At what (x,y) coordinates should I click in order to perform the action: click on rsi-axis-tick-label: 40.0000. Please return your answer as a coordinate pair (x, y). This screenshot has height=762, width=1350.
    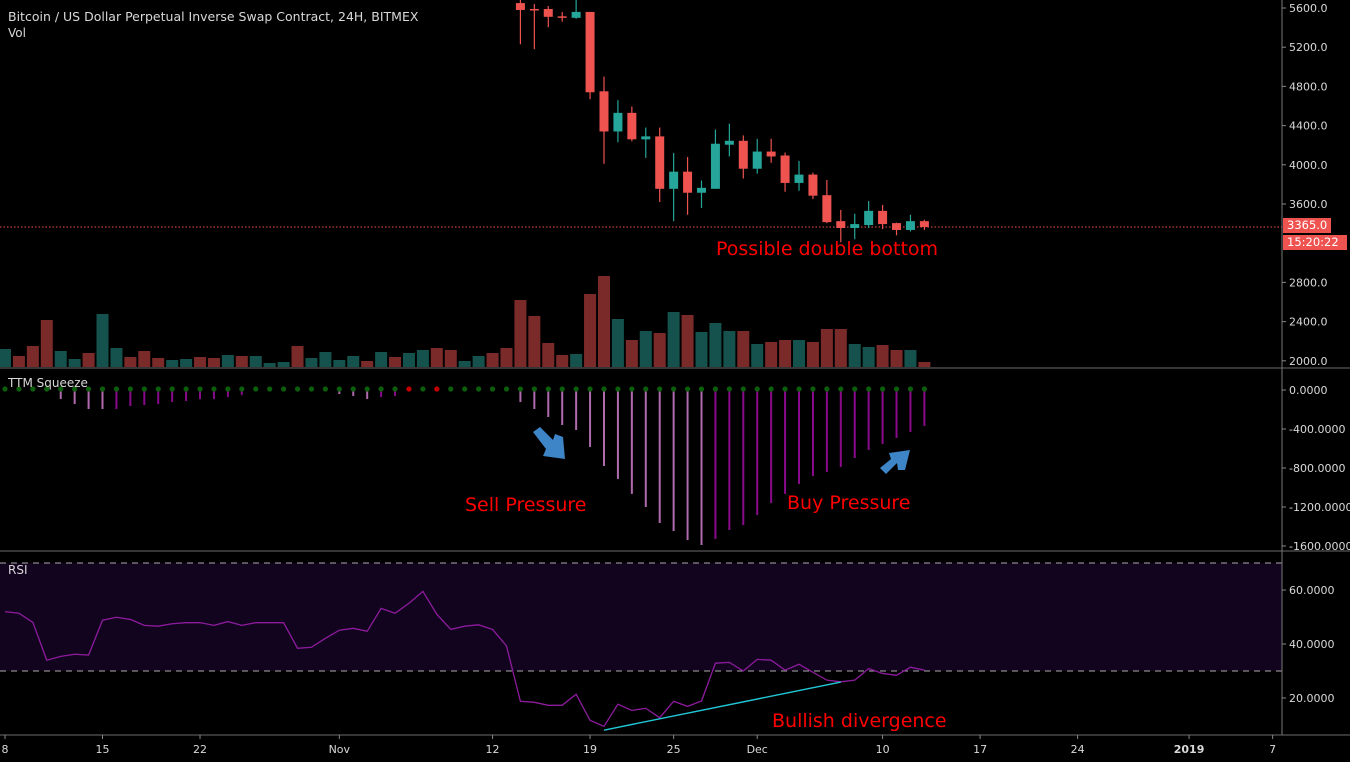
    Looking at the image, I should click on (1312, 644).